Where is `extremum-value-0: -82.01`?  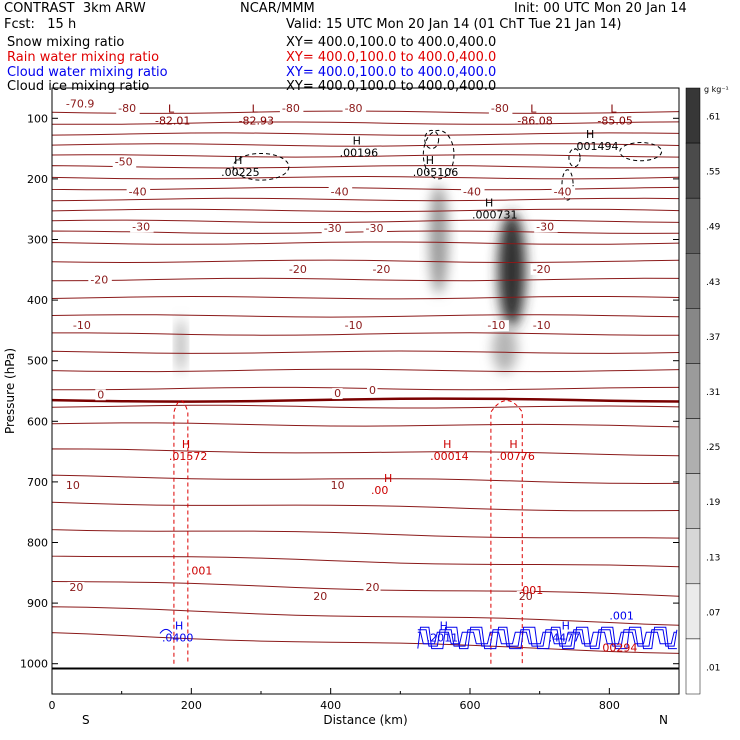
extremum-value-0: -82.01 is located at coordinates (172, 120).